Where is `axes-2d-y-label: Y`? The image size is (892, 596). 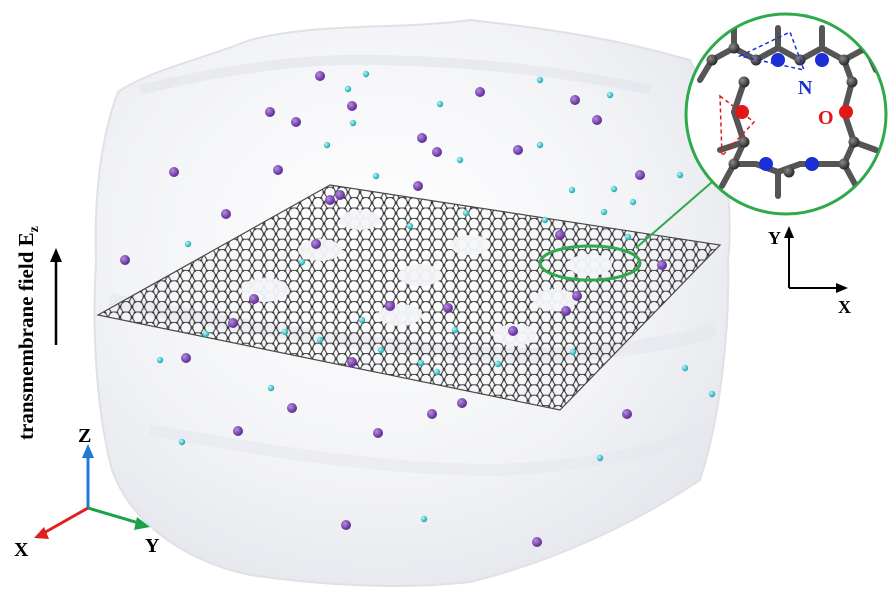 axes-2d-y-label: Y is located at coordinates (774, 238).